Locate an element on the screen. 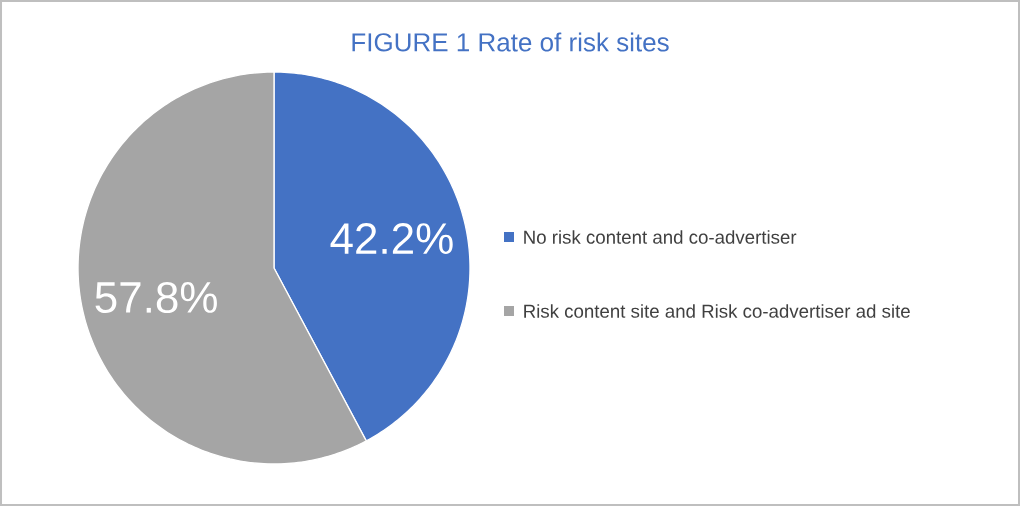 This screenshot has height=506, width=1020. legend-label: No risk content and co-advertiser is located at coordinates (660, 237).